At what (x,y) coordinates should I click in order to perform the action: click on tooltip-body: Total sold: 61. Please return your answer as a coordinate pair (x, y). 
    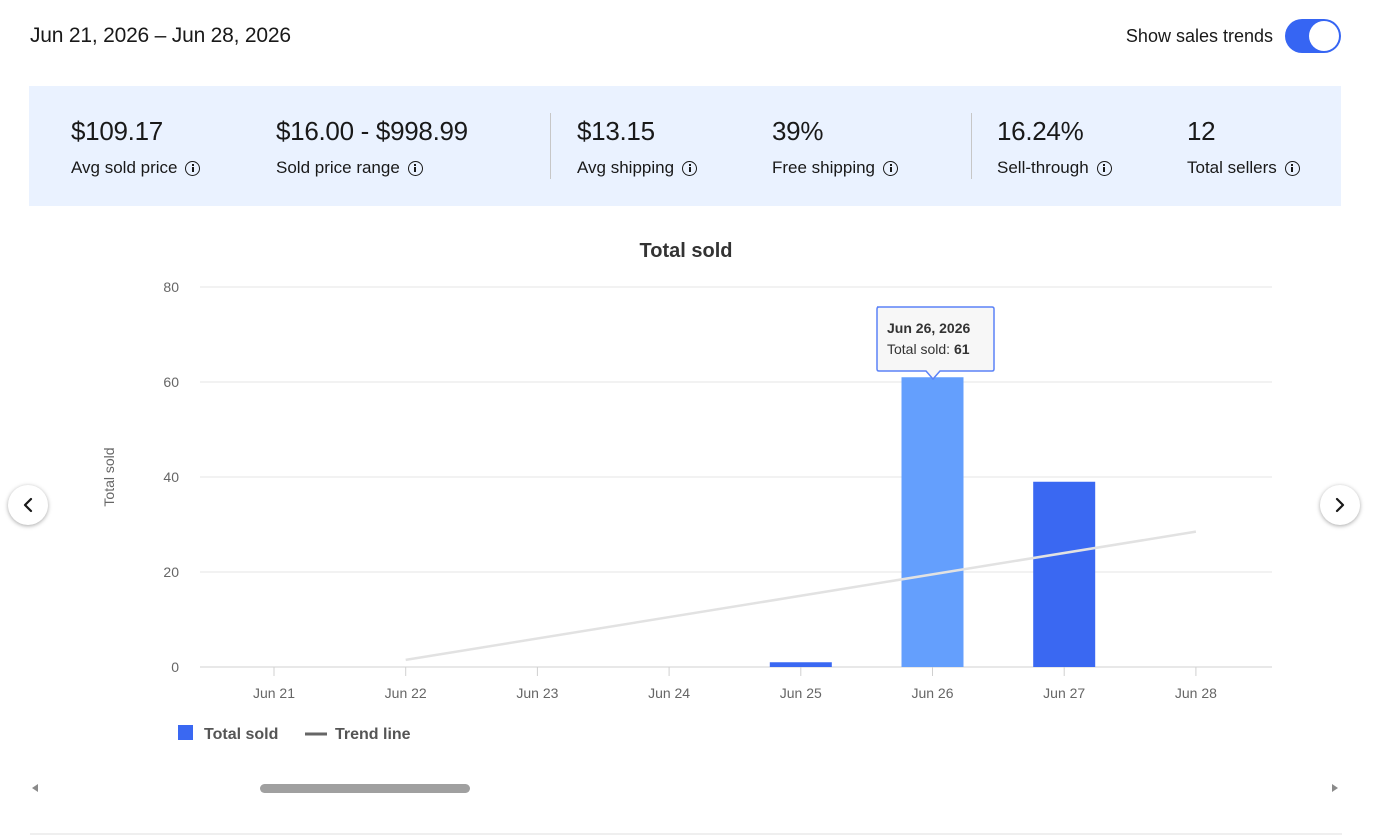
    Looking at the image, I should click on (928, 349).